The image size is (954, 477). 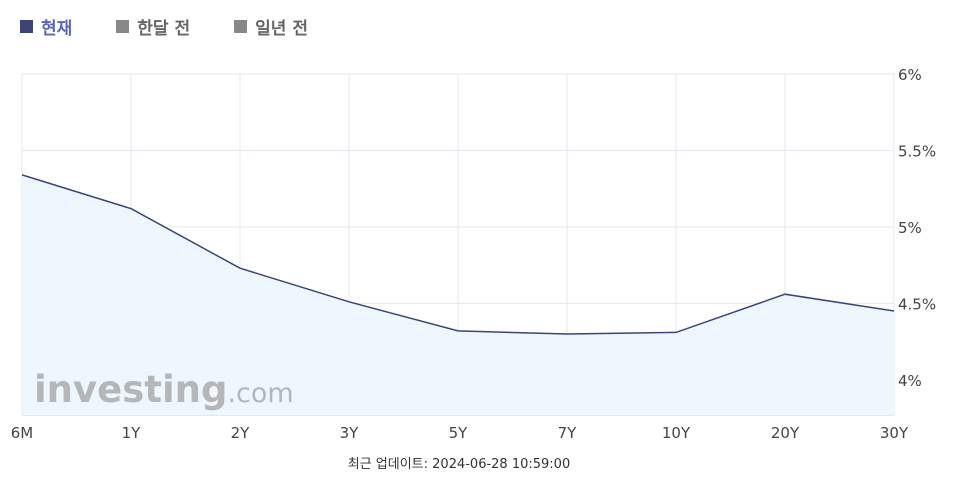 I want to click on legend-label-year-ago: 일년 전, so click(x=281, y=29).